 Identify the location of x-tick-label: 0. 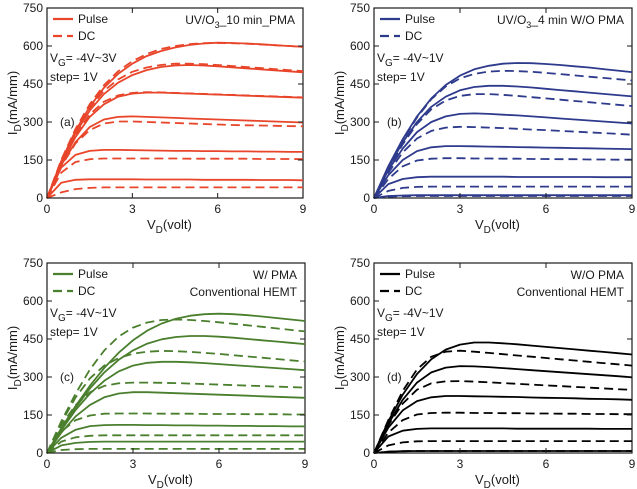
(47, 464).